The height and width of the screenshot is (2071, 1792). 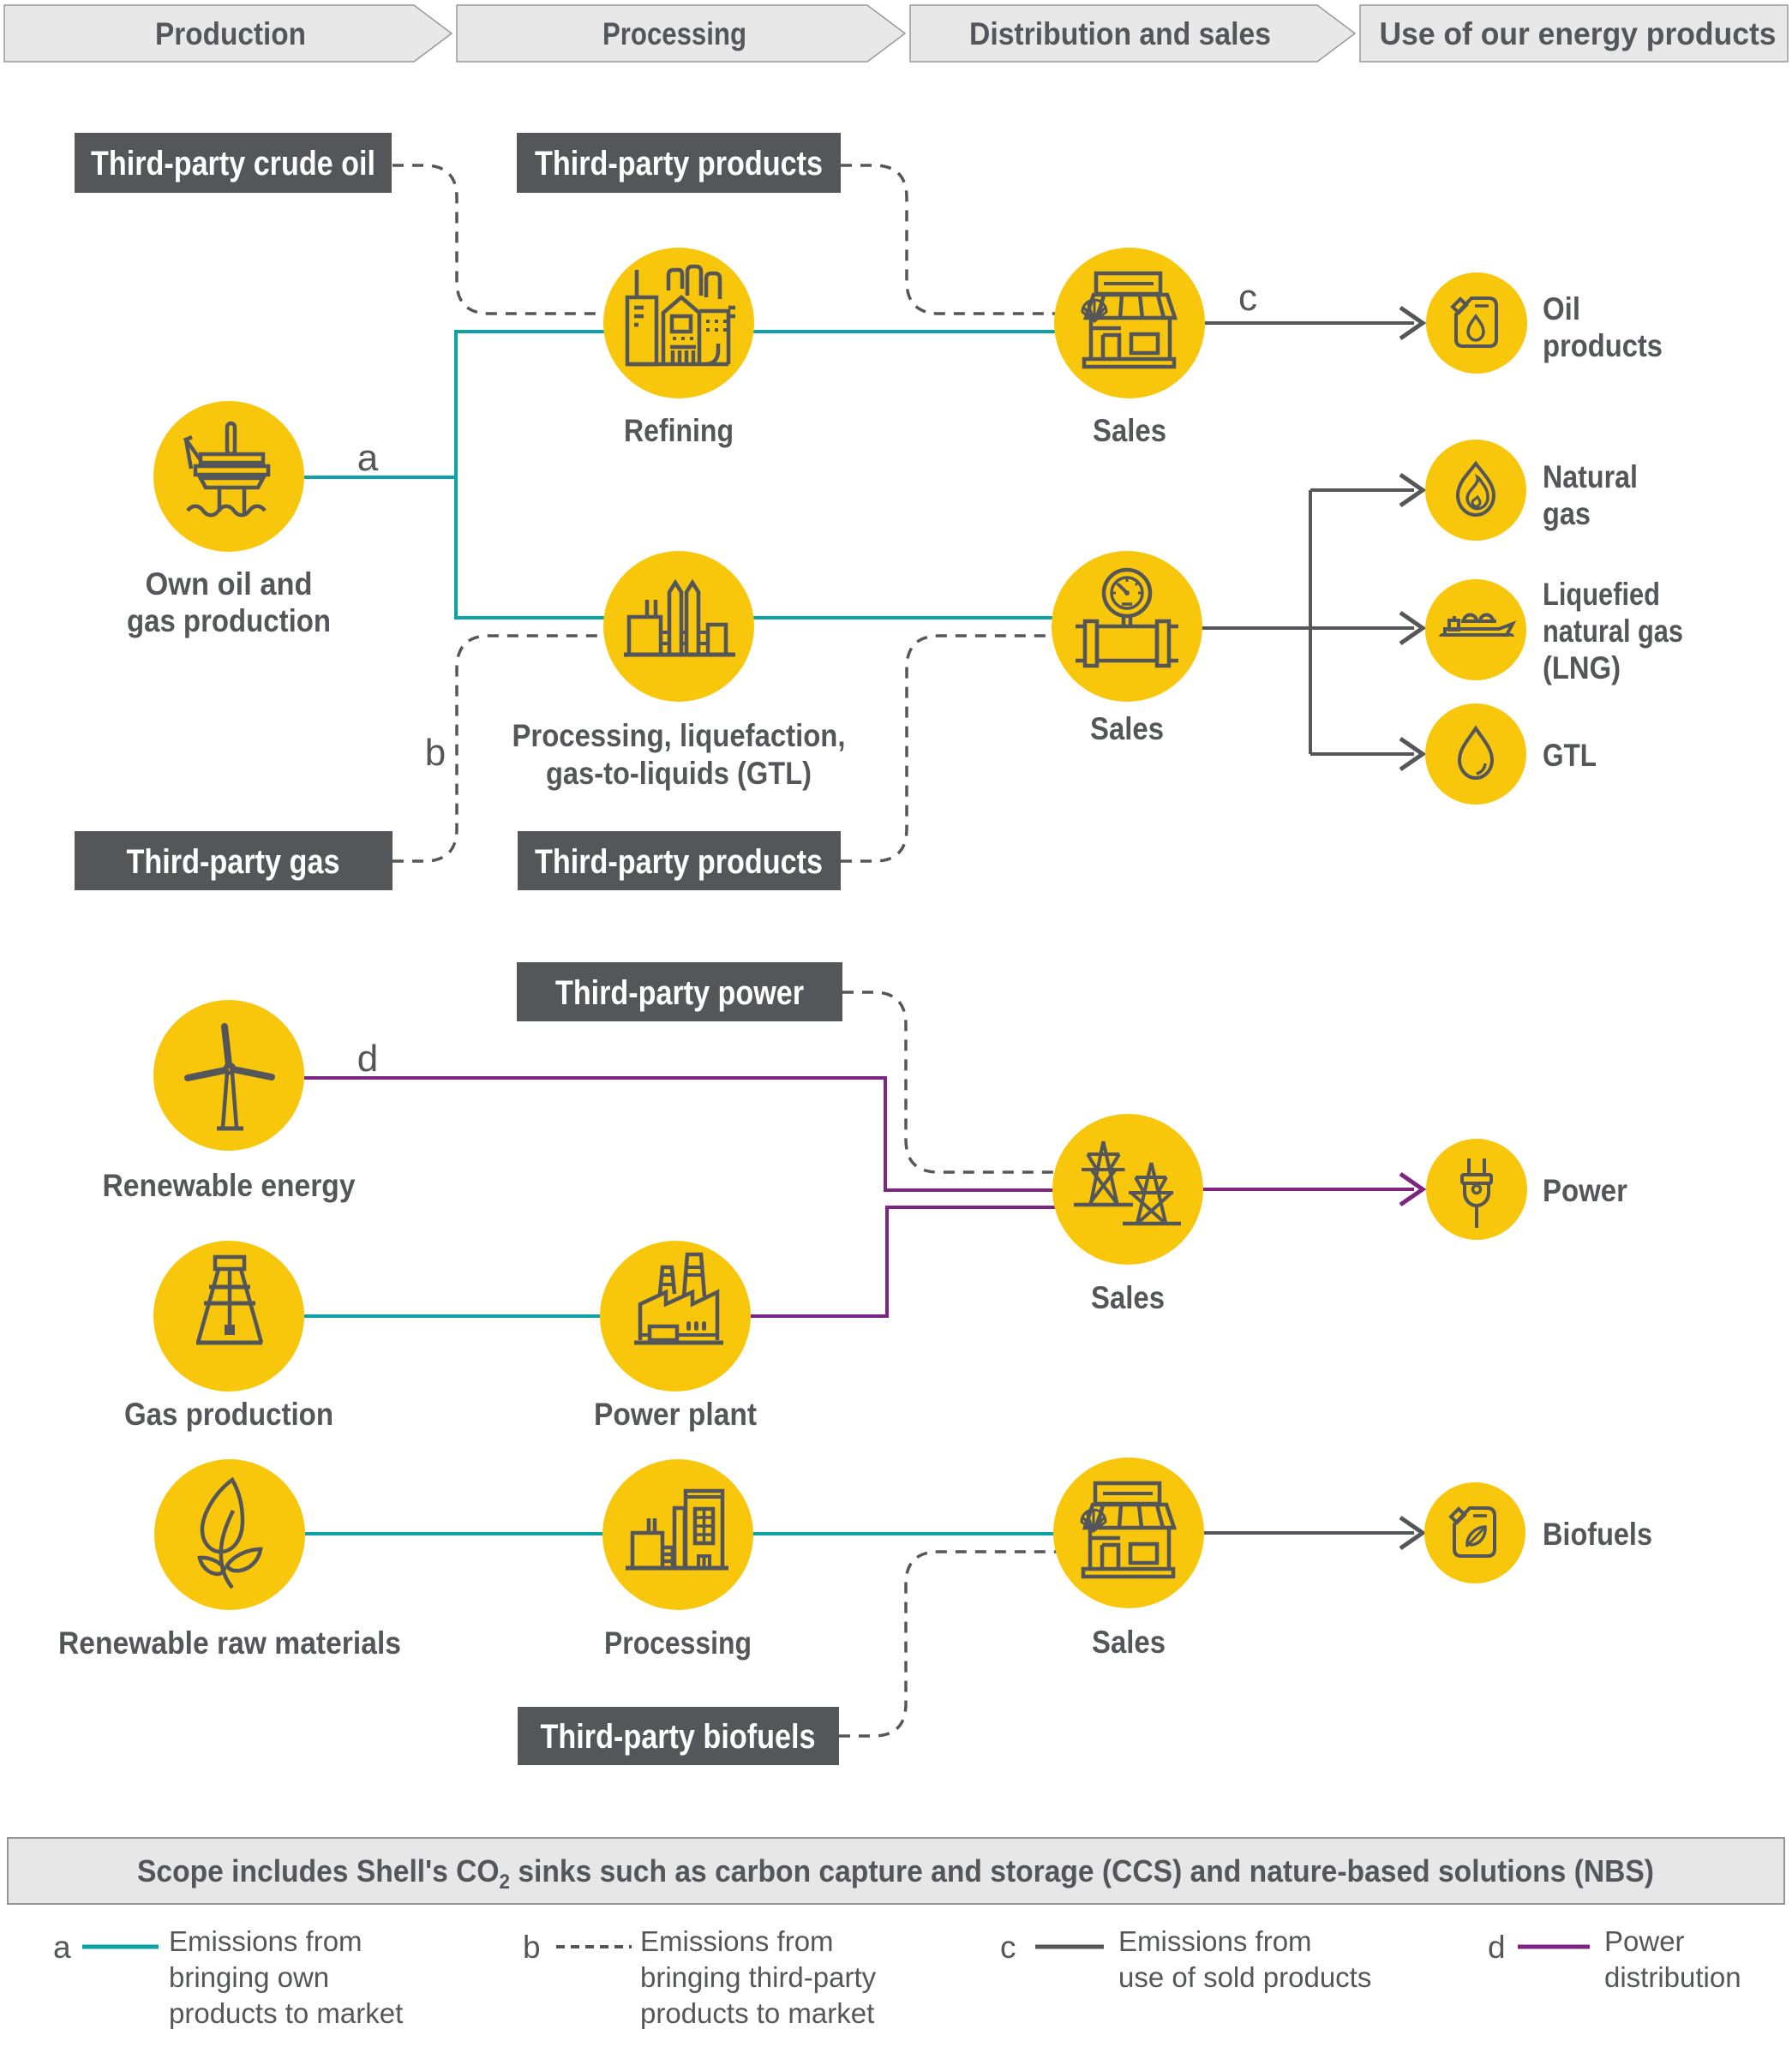 I want to click on svg-text: Renewable raw materials, so click(x=230, y=1643).